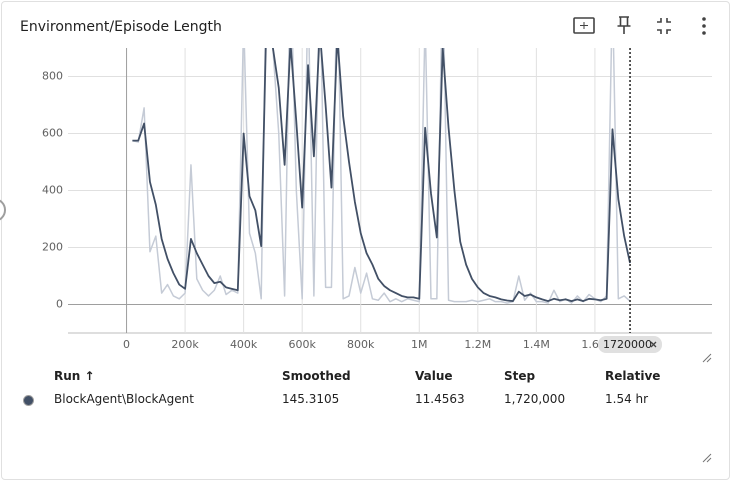 The width and height of the screenshot is (733, 483). What do you see at coordinates (121, 27) in the screenshot?
I see `chart-title: Environment/Episode Length` at bounding box center [121, 27].